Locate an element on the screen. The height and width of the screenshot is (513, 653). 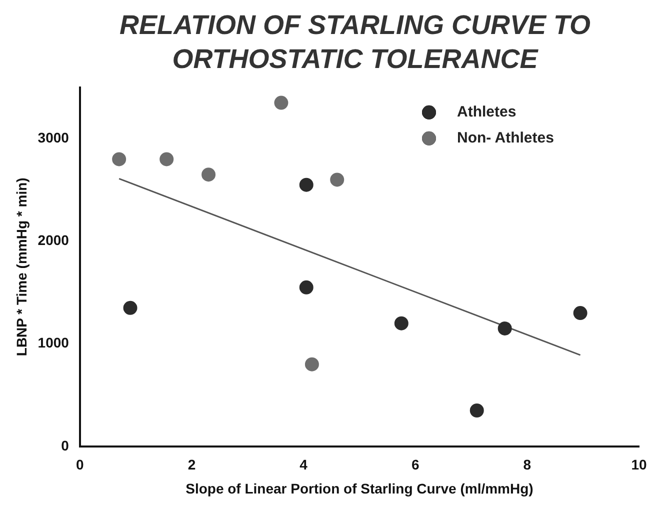
legend-label: Athletes is located at coordinates (486, 112).